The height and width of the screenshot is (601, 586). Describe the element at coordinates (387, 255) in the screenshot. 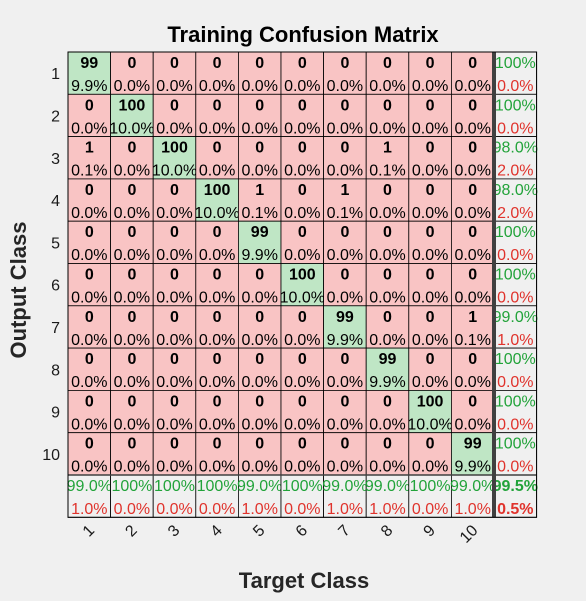

I see `cell-percent-5-8: 0.0%` at that location.